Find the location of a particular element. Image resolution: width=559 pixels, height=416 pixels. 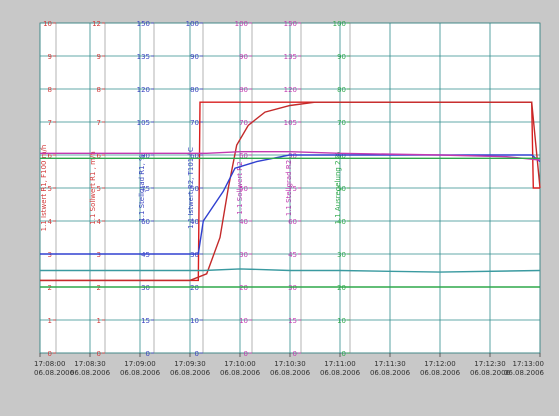

y-axis-title: 1.1 Ausregelung 2 % is located at coordinates (338, 187).